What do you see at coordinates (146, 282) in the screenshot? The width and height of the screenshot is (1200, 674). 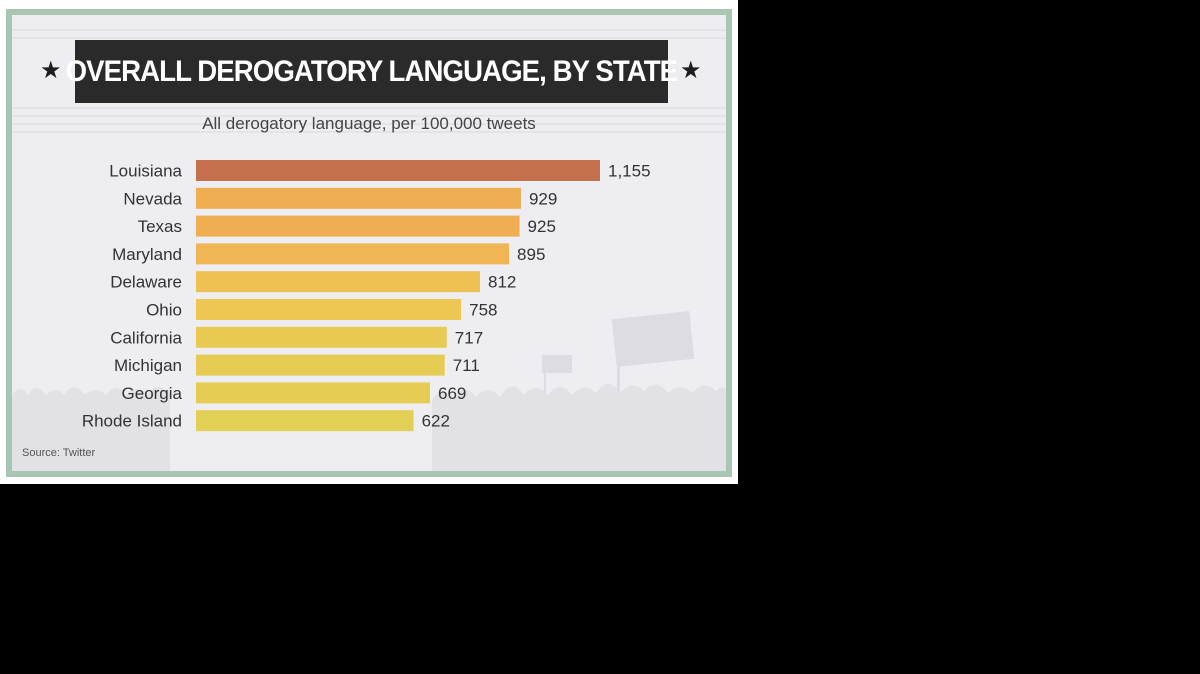 I see `category-label: Delaware` at bounding box center [146, 282].